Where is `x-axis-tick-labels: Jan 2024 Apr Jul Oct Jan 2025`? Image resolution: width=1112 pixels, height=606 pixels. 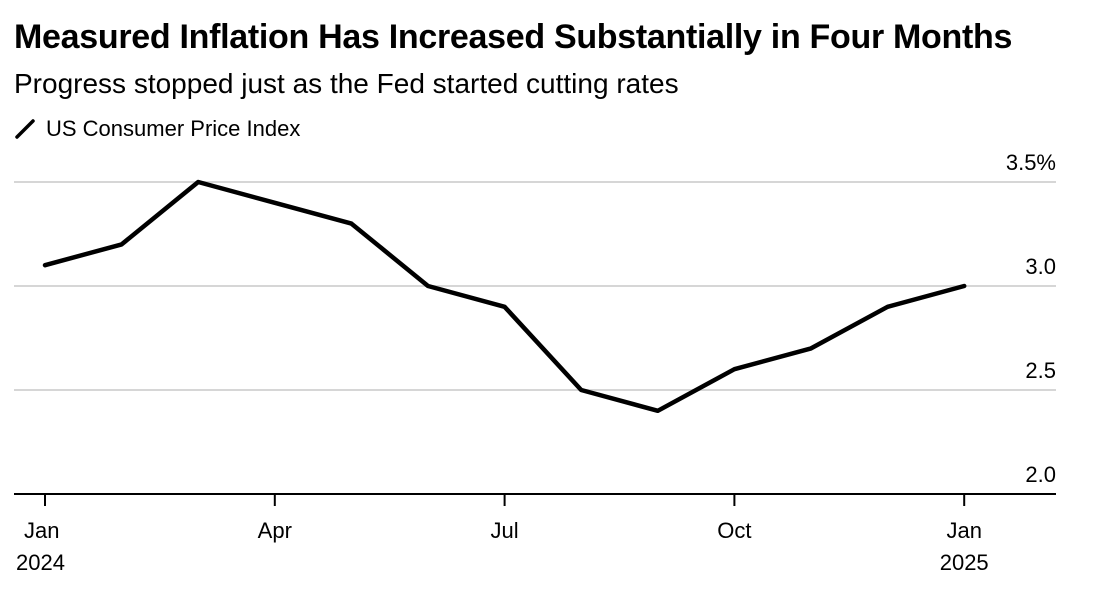
x-axis-tick-labels: Jan 2024 Apr Jul Oct Jan 2025 is located at coordinates (502, 546).